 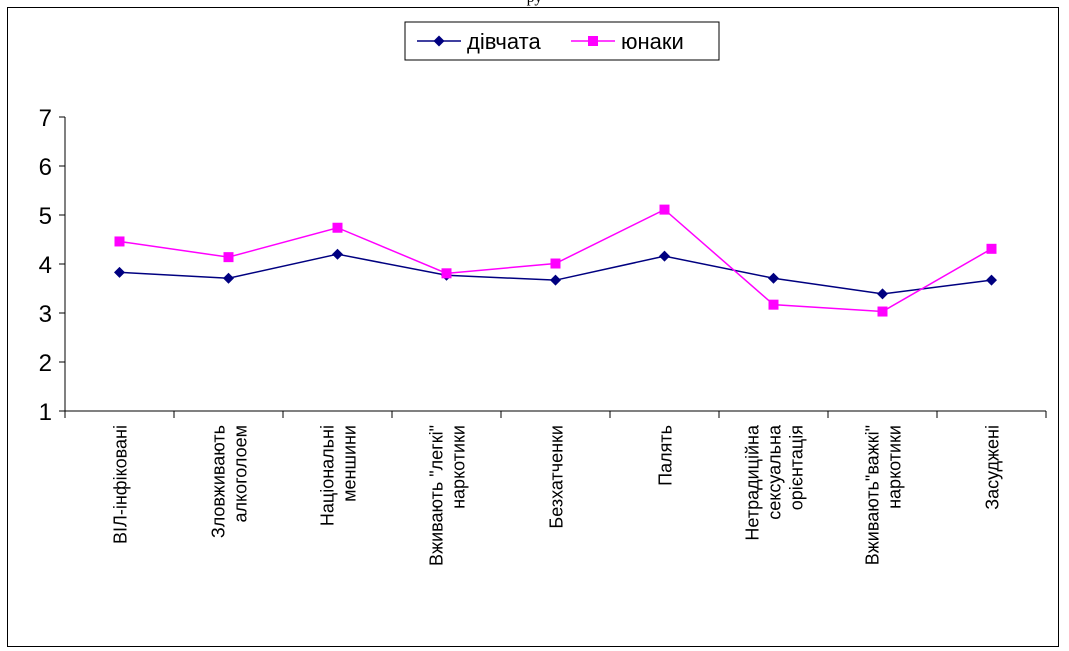 I want to click on y-tick-label: 1, so click(x=45, y=412).